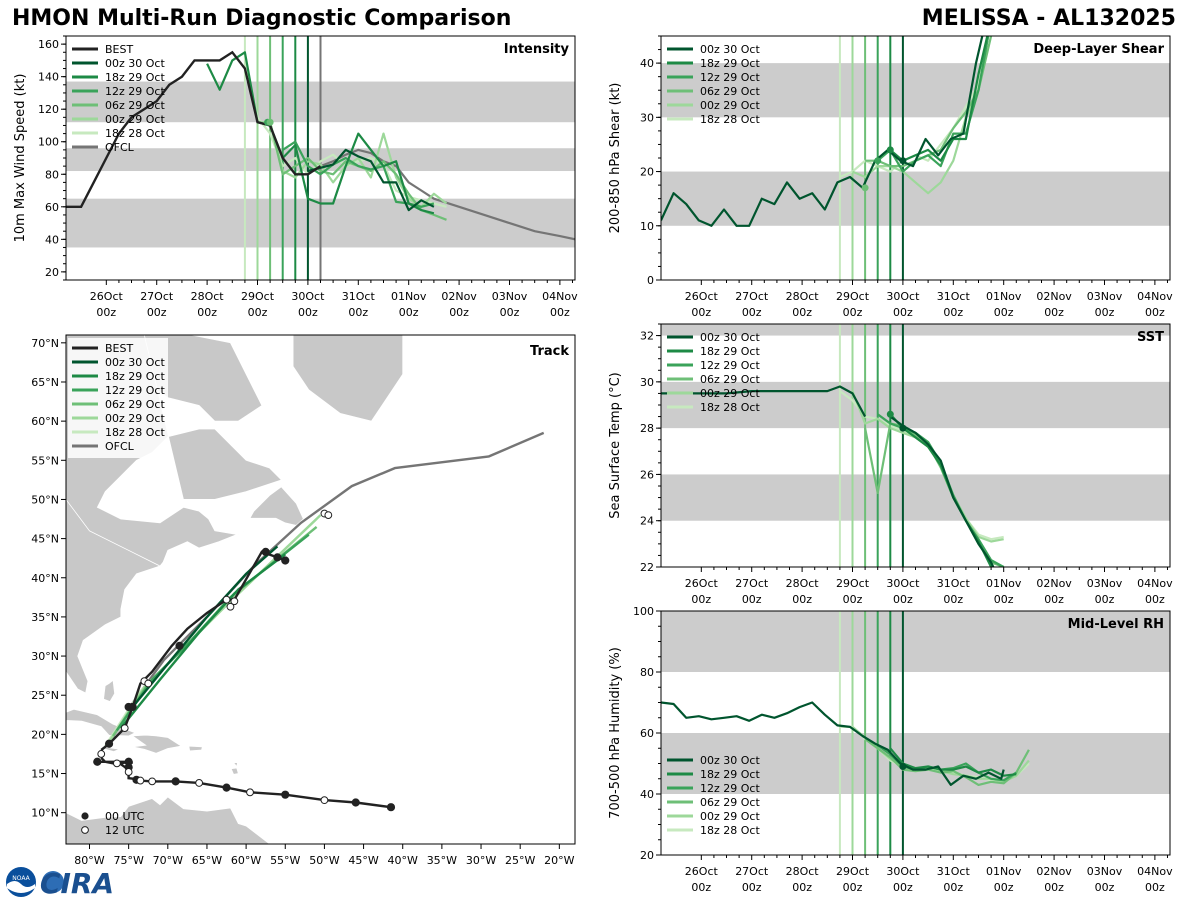 This screenshot has width=1200, height=900. What do you see at coordinates (107, 296) in the screenshot?
I see `intensity-xtick-label: 26Oct` at bounding box center [107, 296].